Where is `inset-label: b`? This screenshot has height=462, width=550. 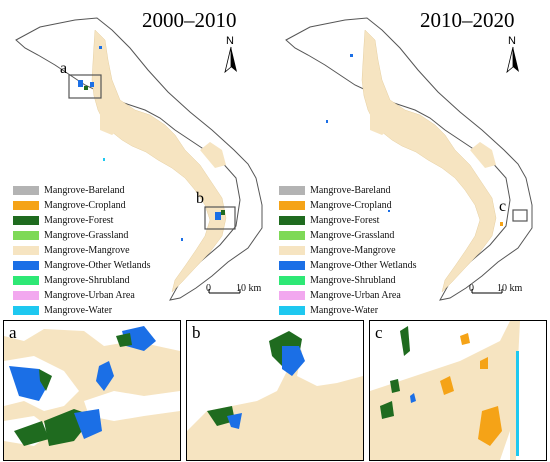 inset-label: b is located at coordinates (196, 332).